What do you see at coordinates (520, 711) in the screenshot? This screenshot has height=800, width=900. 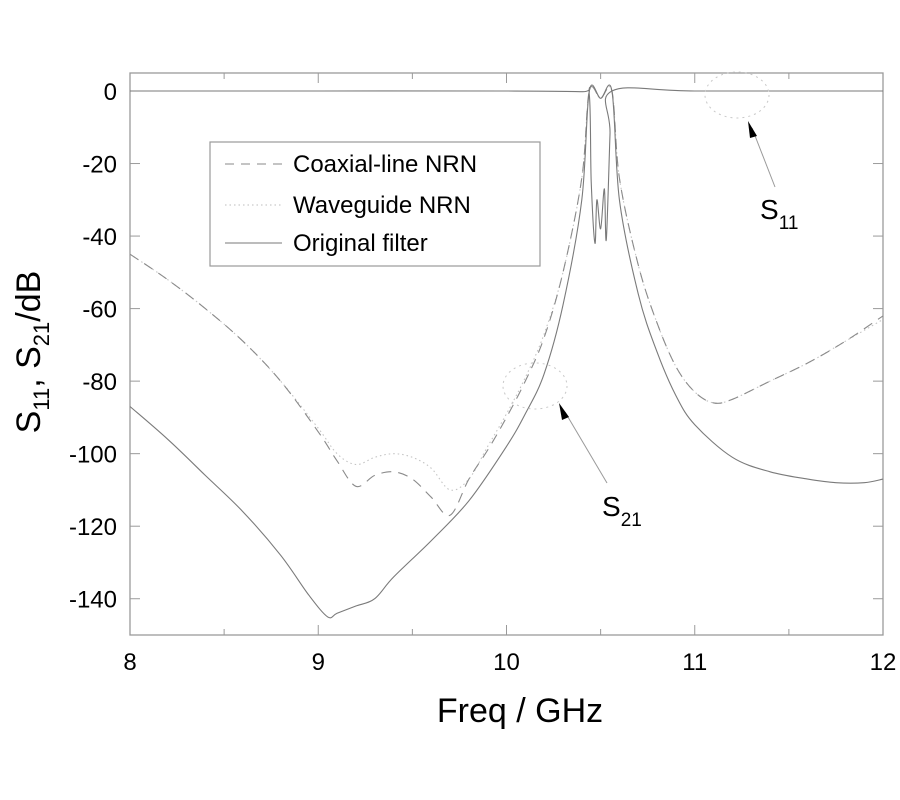 I see `x-axis-title: Freq / GHz` at bounding box center [520, 711].